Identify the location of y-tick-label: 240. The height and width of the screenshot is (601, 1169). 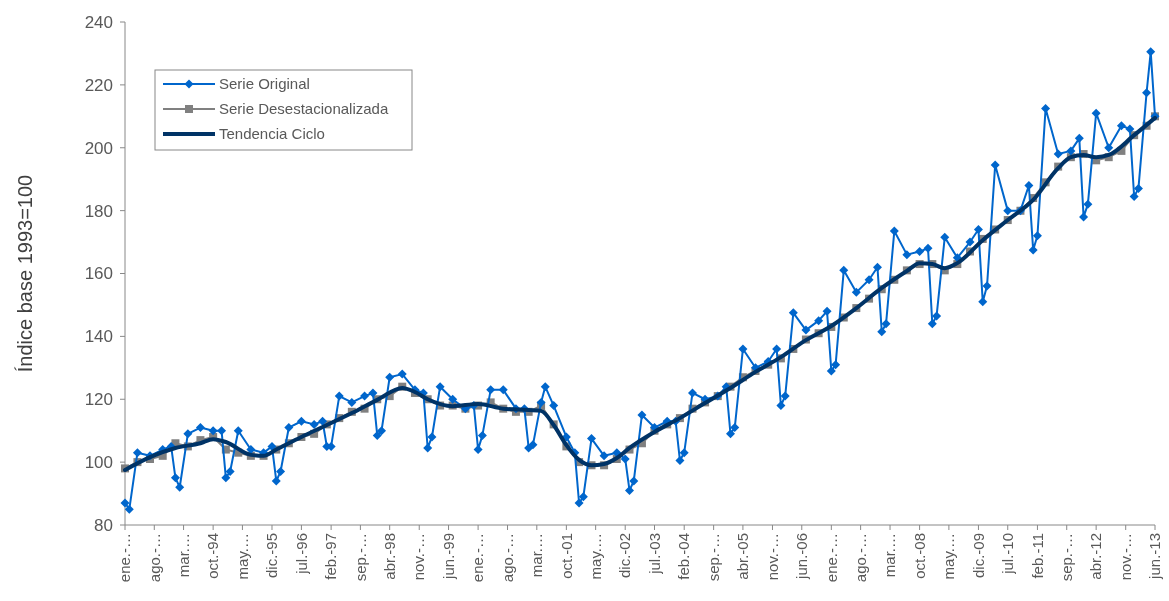
(98, 22).